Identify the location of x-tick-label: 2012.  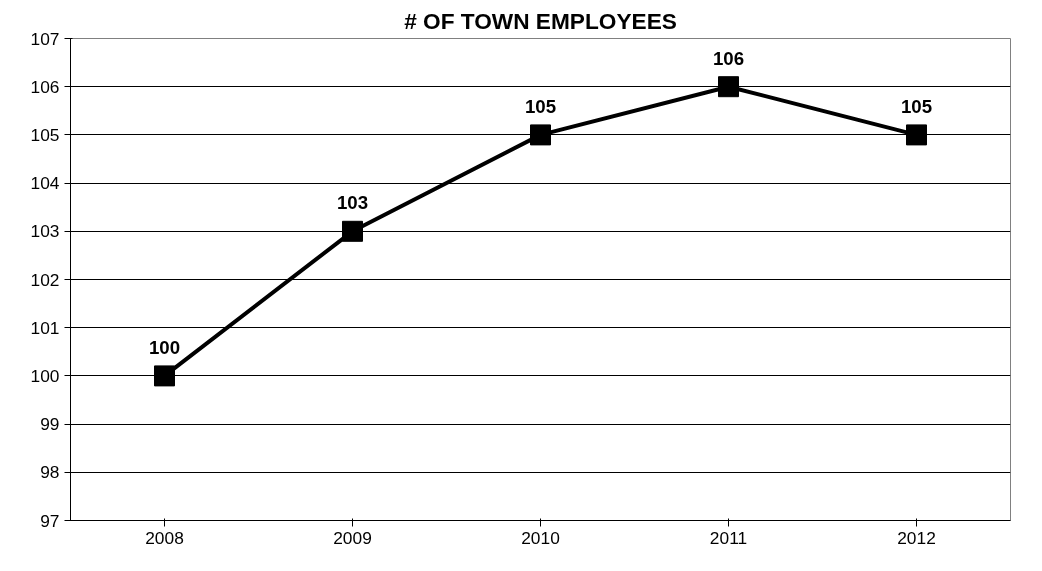
(916, 537).